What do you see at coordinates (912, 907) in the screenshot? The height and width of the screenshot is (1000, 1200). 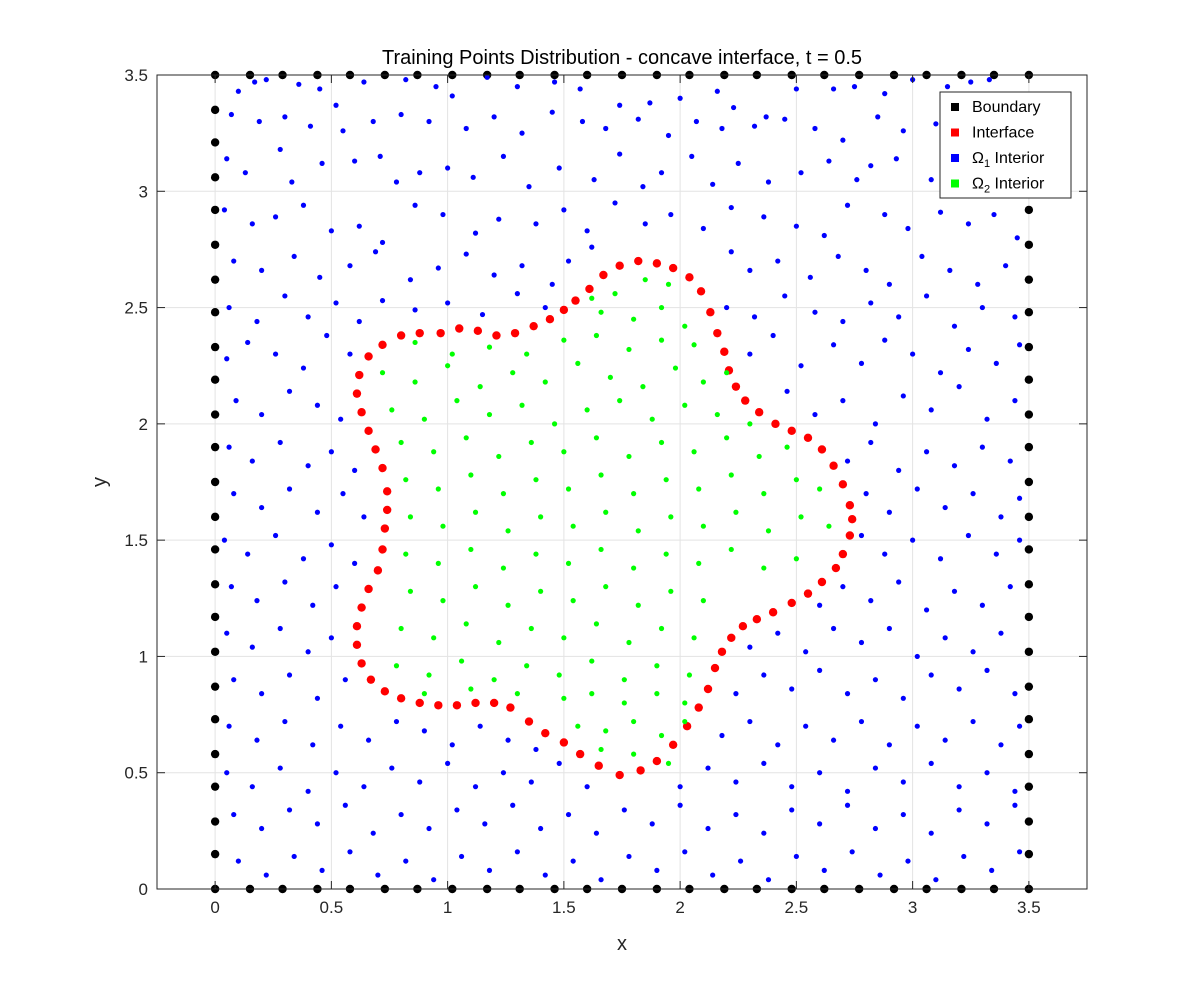 I see `x-tick-label: 3` at bounding box center [912, 907].